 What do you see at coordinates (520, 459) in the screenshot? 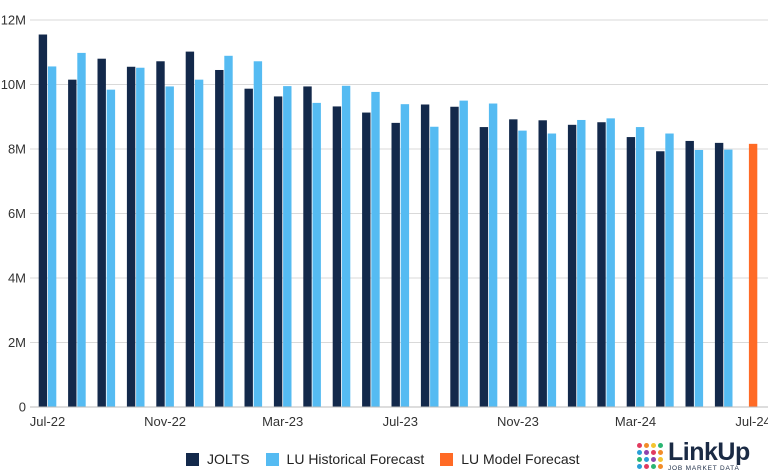
I see `legend-label-lu-model-forecast: LU Model Forecast` at bounding box center [520, 459].